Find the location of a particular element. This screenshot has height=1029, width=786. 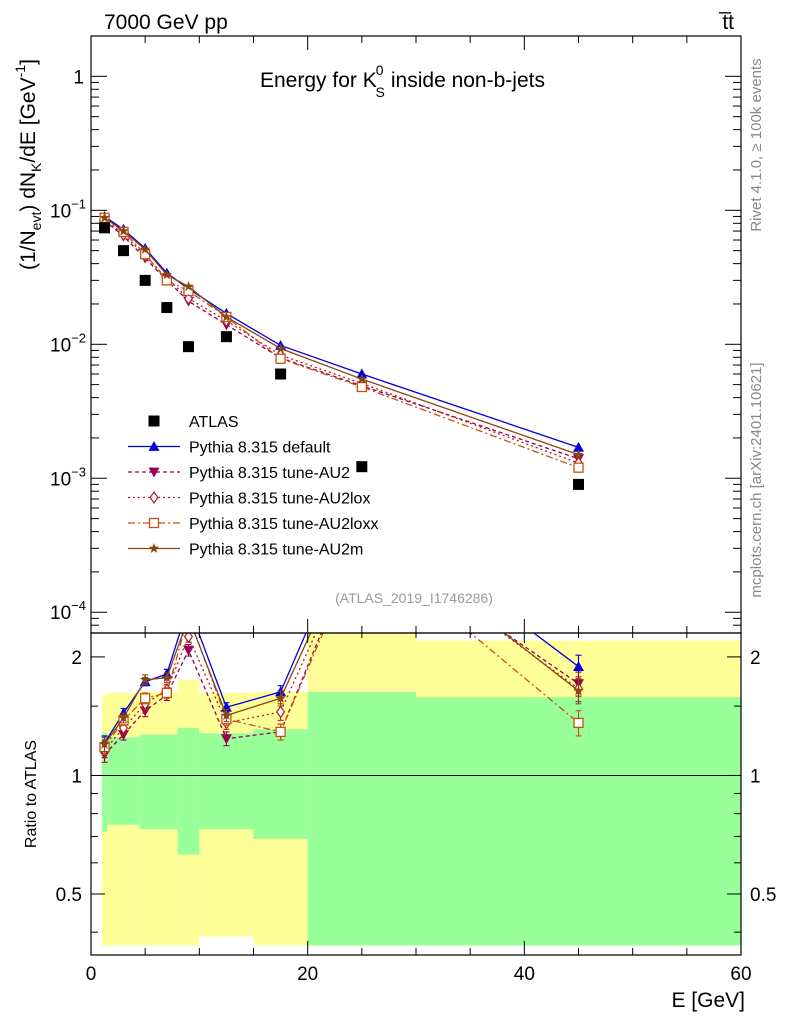

ylabel-part-2: ) dN is located at coordinates (28, 192).